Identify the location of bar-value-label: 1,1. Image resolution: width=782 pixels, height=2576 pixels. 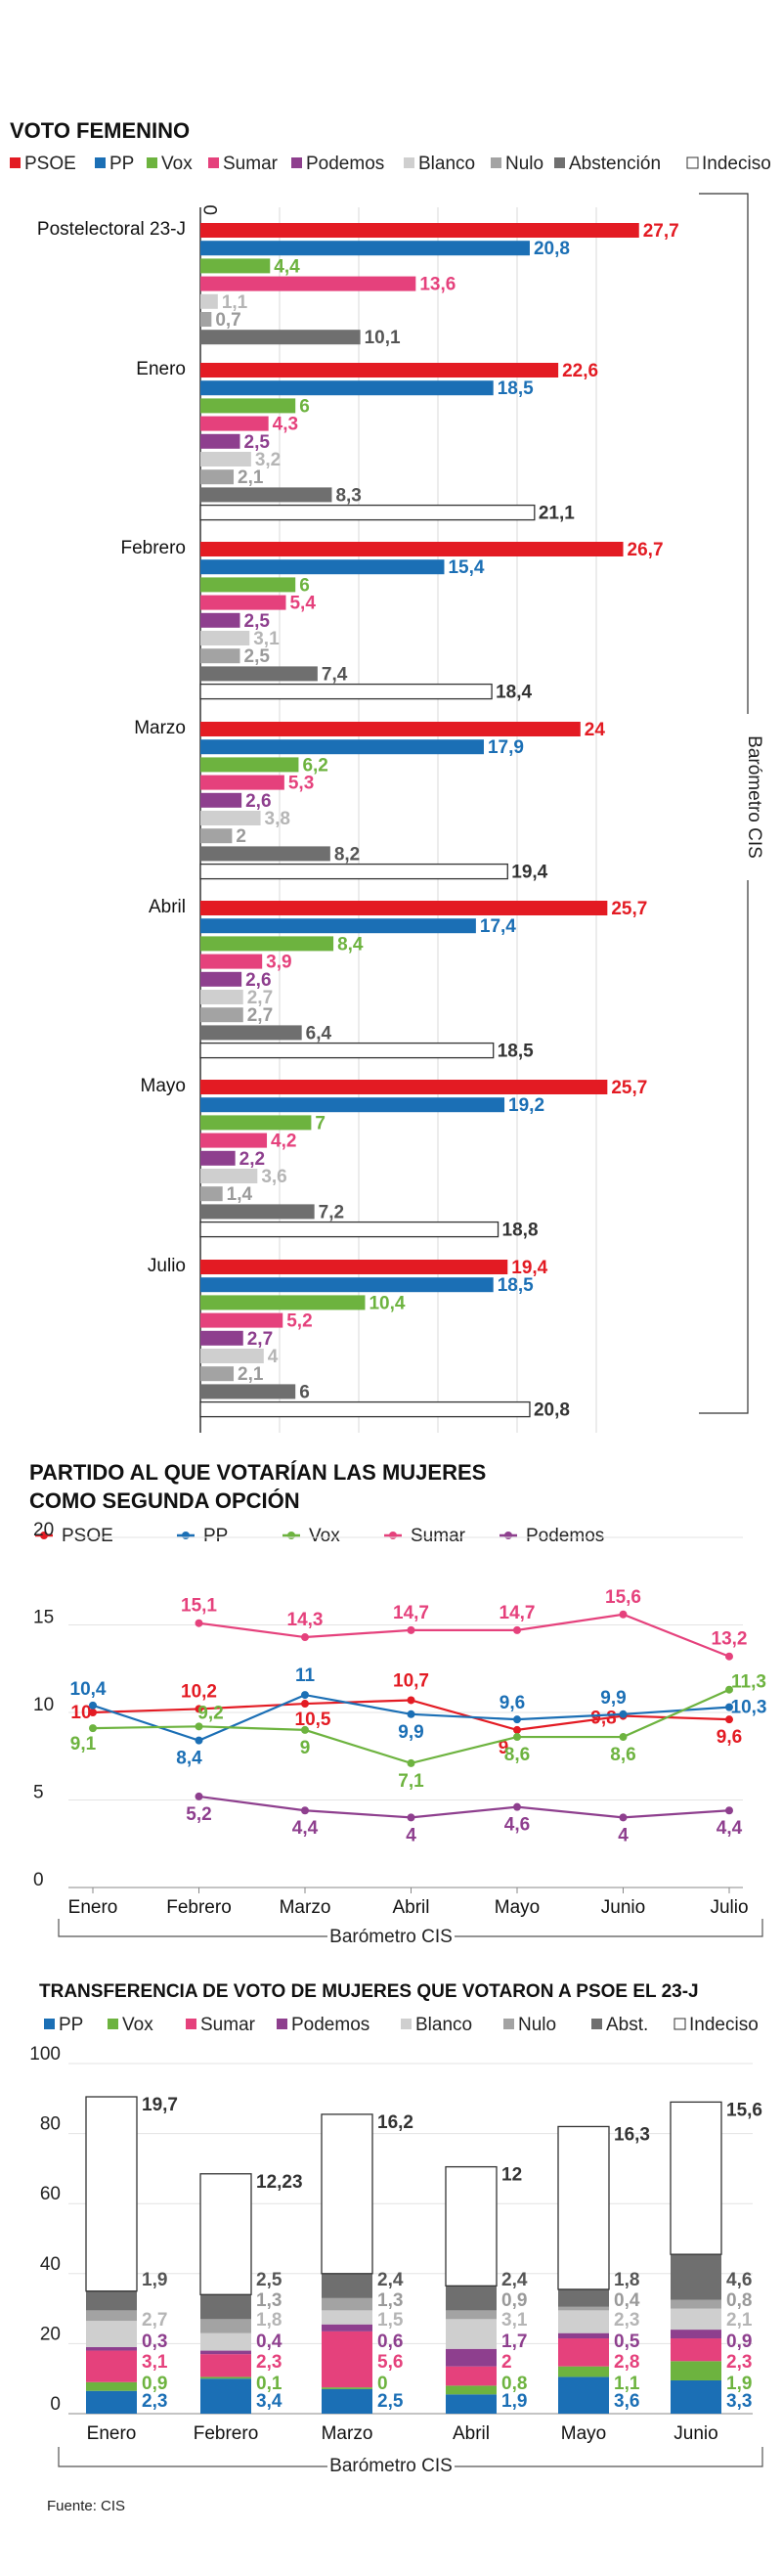
(235, 302).